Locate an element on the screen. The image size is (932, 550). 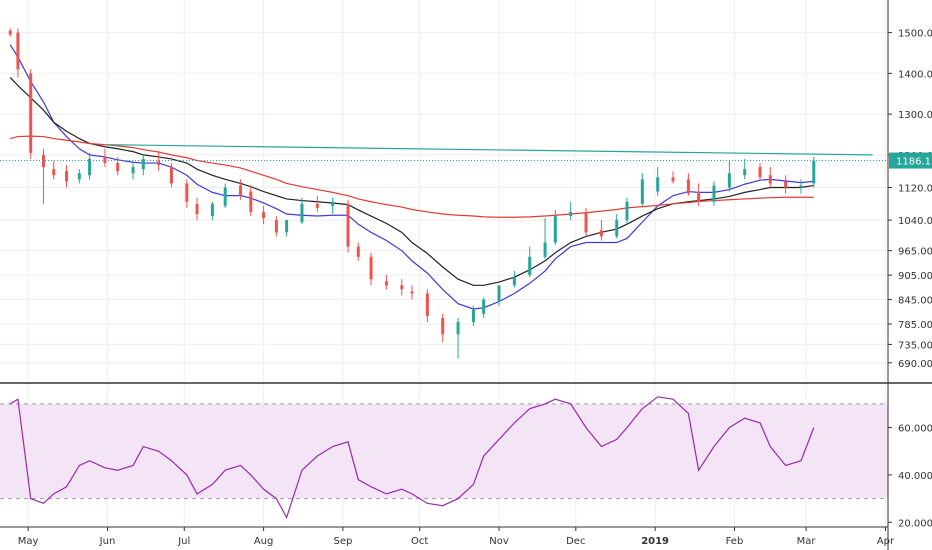
rsi-tick-label: 40.0000 is located at coordinates (915, 476).